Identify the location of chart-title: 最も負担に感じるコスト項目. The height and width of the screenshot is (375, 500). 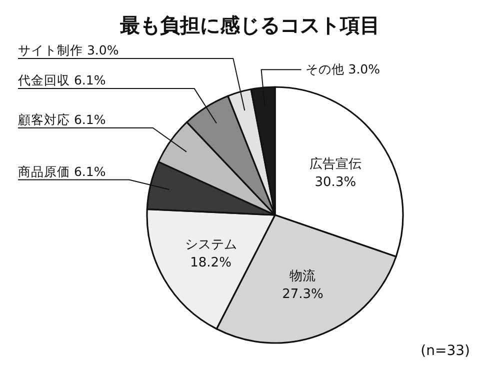
(249, 25).